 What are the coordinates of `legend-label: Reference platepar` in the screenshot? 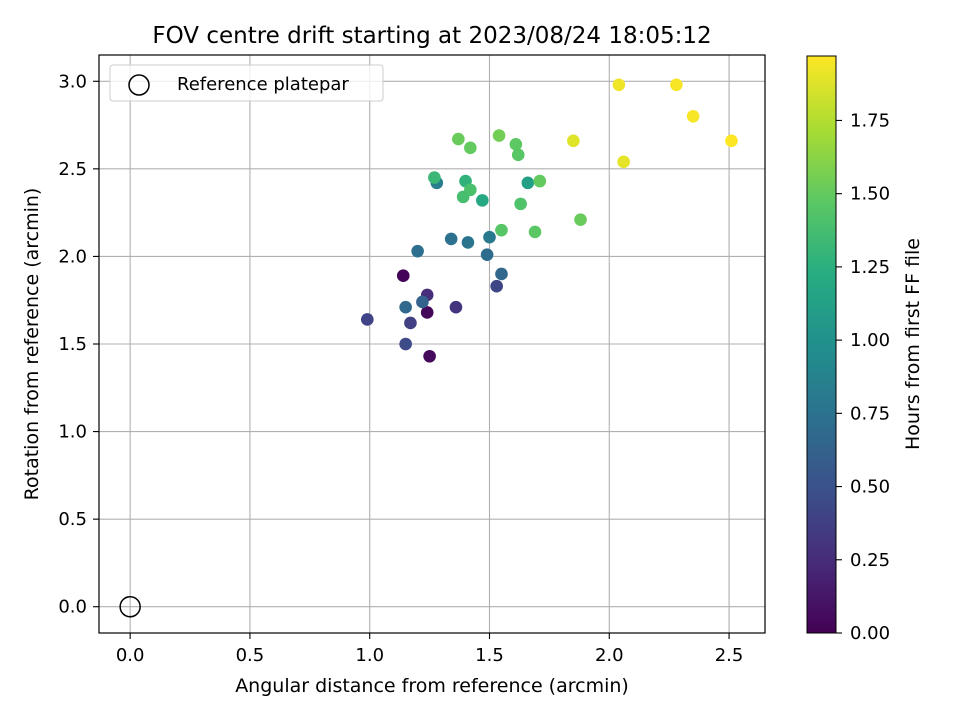 It's located at (263, 84).